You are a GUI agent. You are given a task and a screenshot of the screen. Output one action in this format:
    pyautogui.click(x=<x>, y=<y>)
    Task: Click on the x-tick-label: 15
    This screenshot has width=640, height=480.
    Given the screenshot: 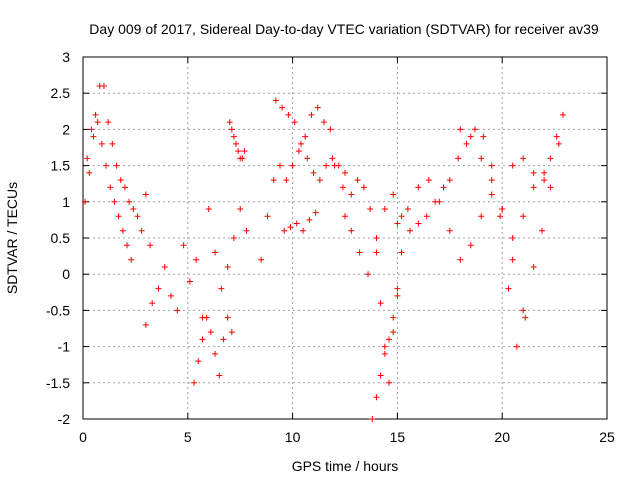 What is the action you would take?
    pyautogui.click(x=398, y=437)
    